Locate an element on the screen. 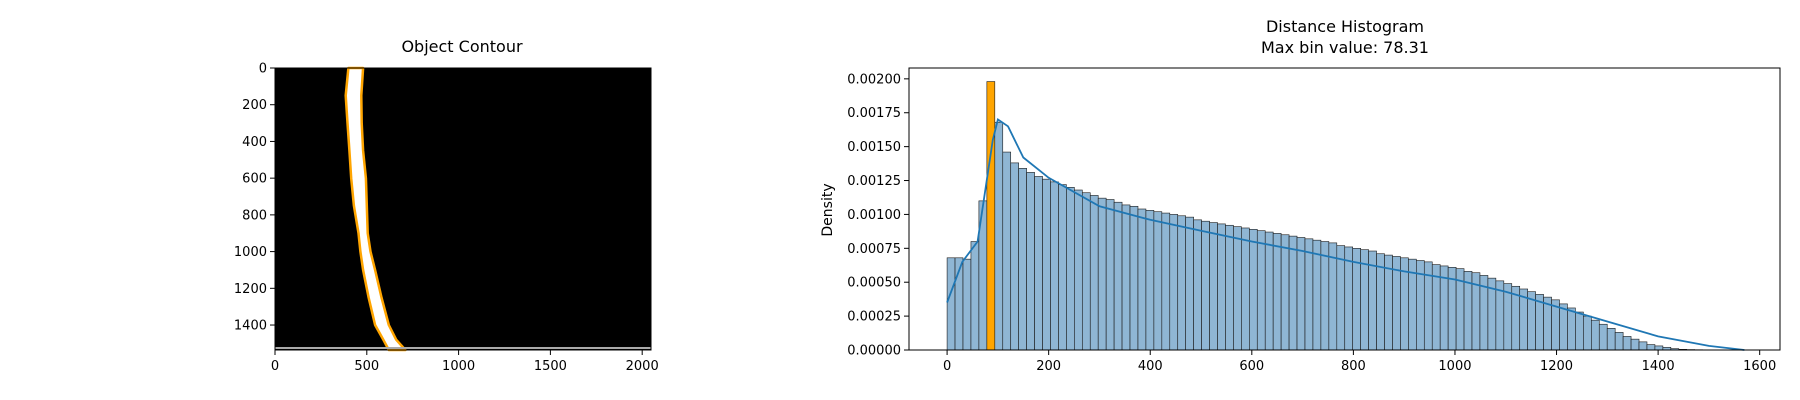 Image resolution: width=1800 pixels, height=400 pixels. contour-image-frame is located at coordinates (463, 209).